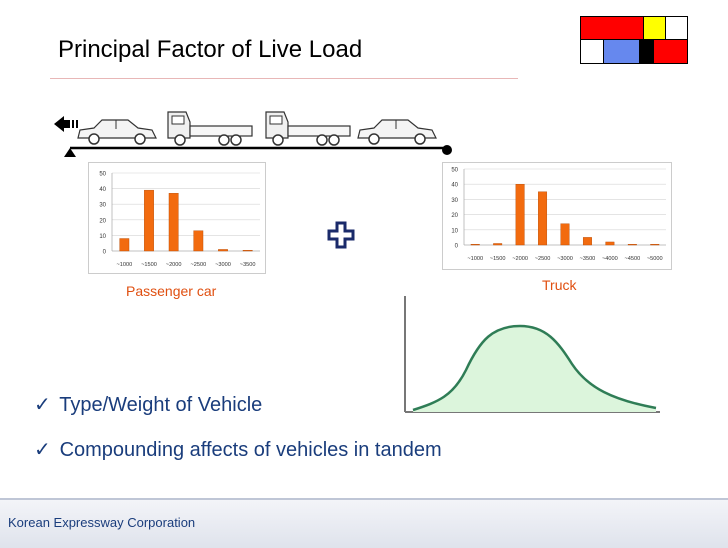  What do you see at coordinates (102, 522) in the screenshot?
I see `footer-text: Korean Expressway Corporation` at bounding box center [102, 522].